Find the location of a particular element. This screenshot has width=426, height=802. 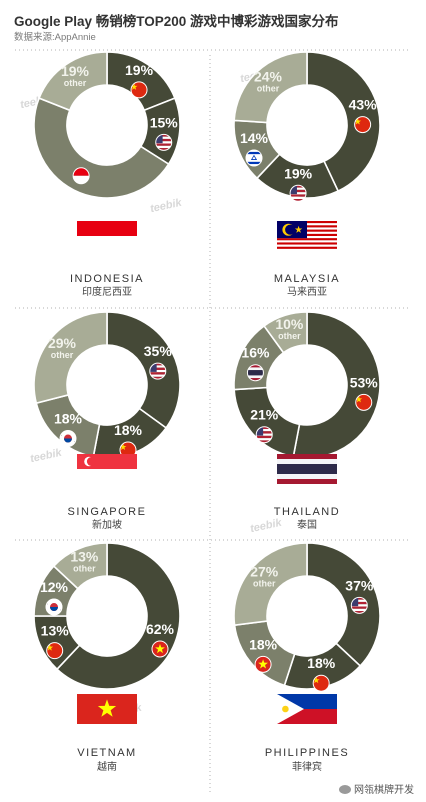

israel-flag is located at coordinates (254, 158).